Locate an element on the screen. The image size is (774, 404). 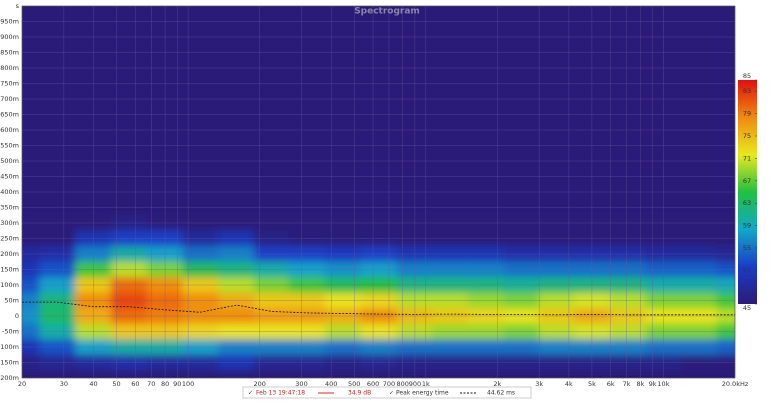
x-tick-label: 5k is located at coordinates (592, 384).